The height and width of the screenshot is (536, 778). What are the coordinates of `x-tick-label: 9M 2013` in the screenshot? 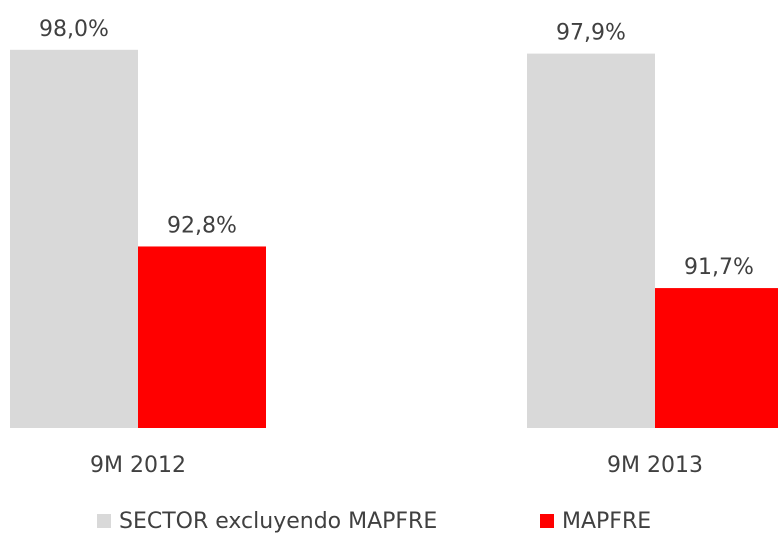 It's located at (655, 465).